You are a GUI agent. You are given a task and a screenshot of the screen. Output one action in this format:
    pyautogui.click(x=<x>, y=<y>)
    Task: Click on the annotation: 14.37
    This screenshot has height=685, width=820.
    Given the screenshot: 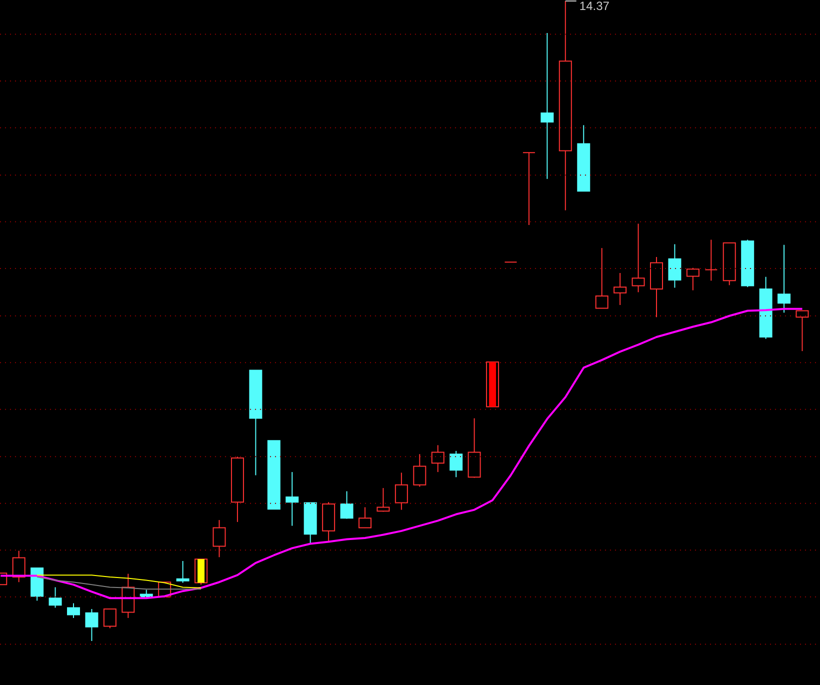 What is the action you would take?
    pyautogui.click(x=594, y=6)
    